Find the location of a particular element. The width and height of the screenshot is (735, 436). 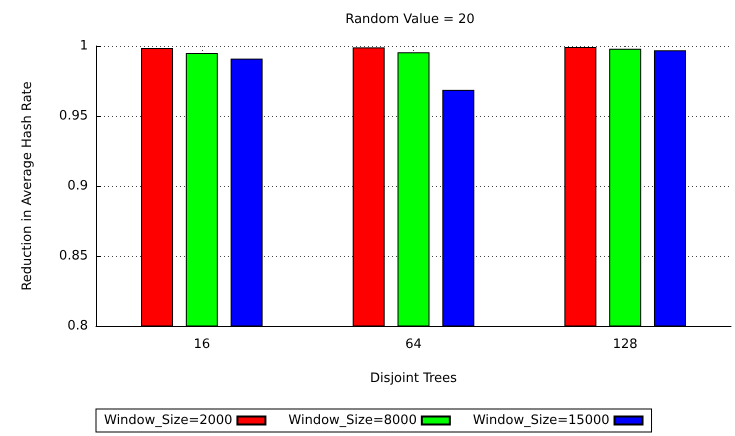

y-axis-title: Reduction in Average Hash Rate is located at coordinates (27, 186).